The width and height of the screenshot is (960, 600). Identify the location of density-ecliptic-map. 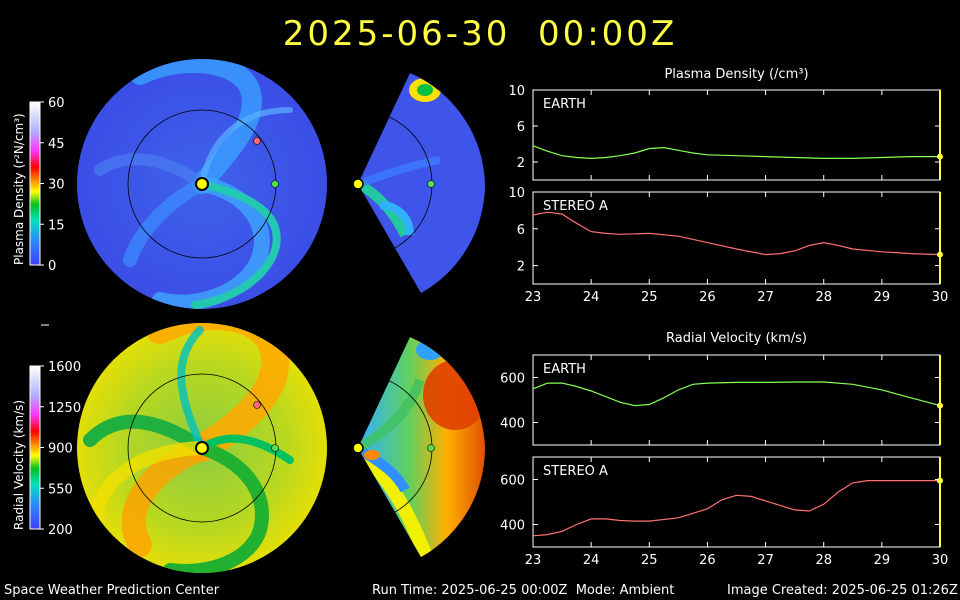
(202, 184).